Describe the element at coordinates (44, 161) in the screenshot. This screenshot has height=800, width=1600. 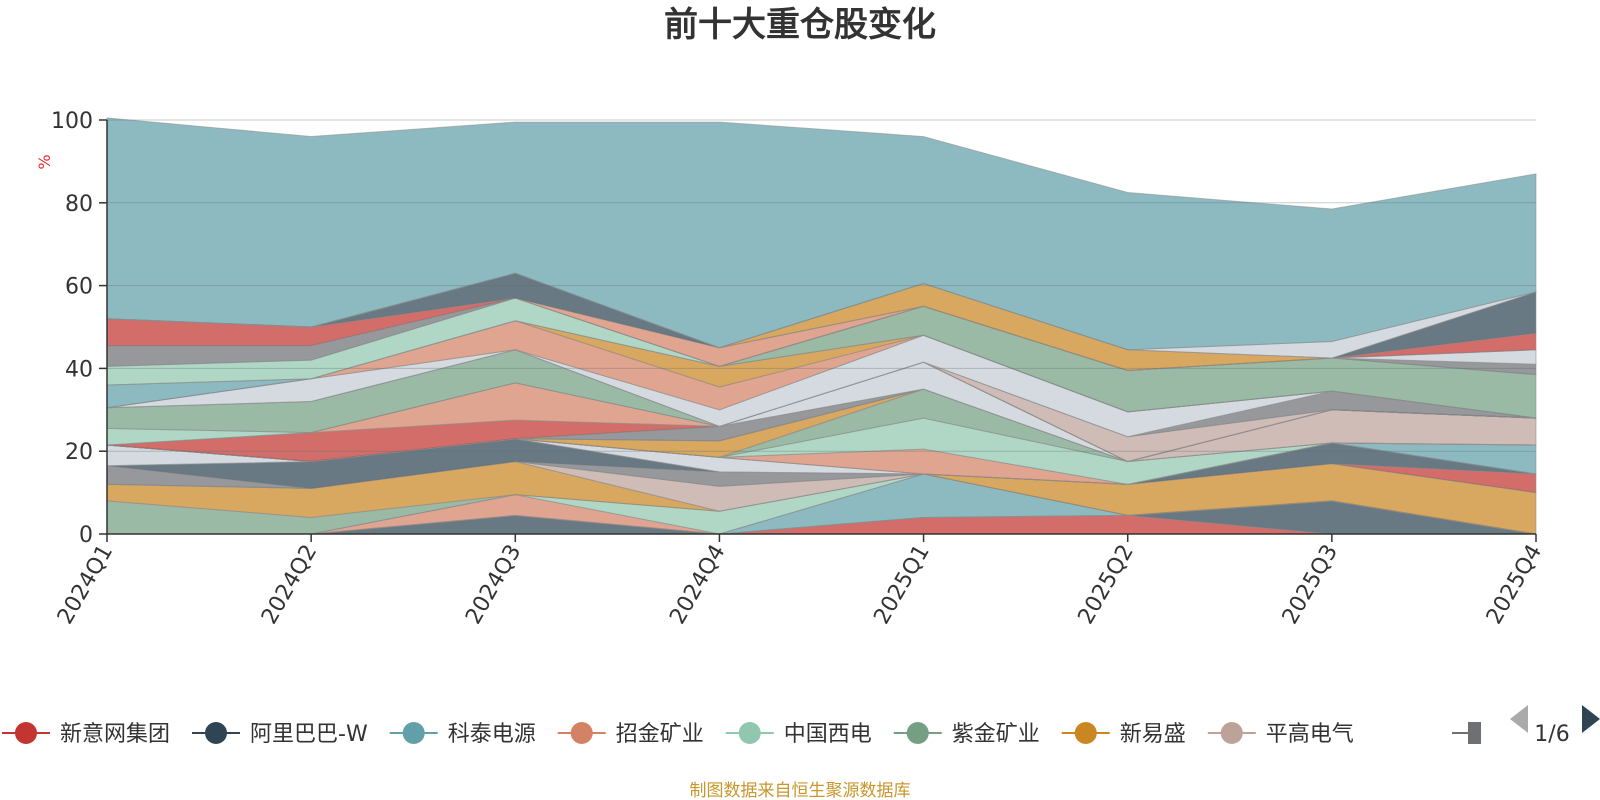
I see `y-axis-unit: %` at that location.